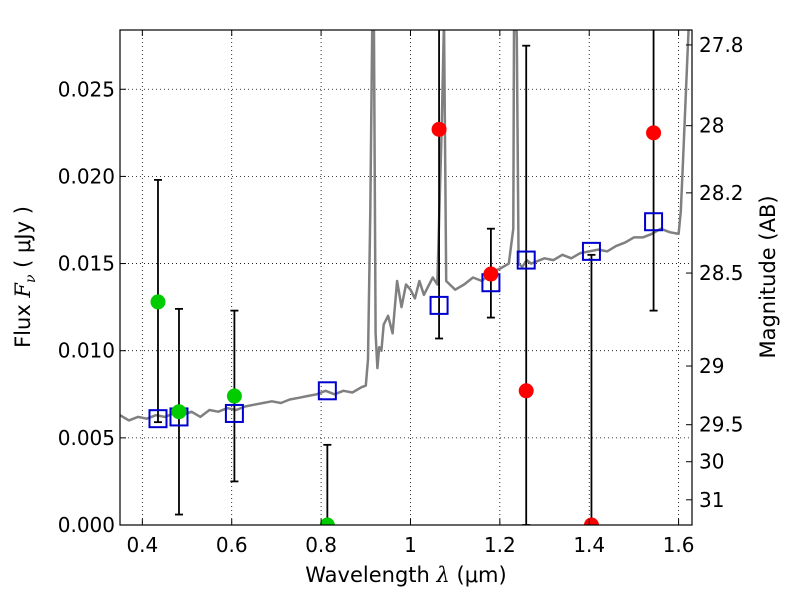  What do you see at coordinates (142, 545) in the screenshot?
I see `x-tick-label: 0.4` at bounding box center [142, 545].